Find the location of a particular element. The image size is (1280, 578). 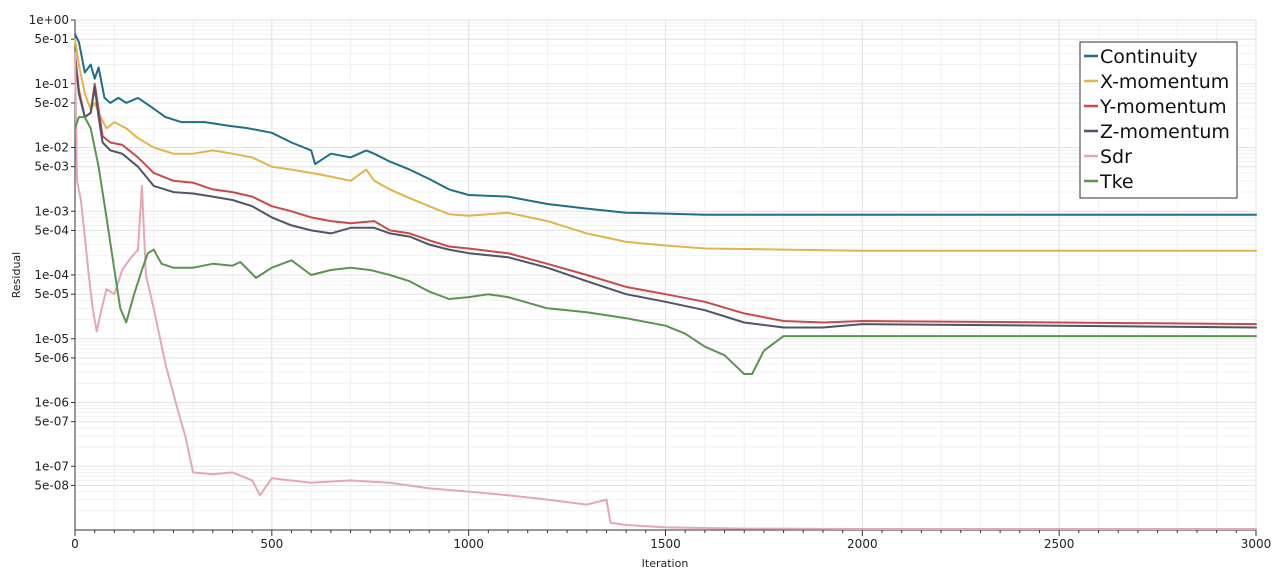

x-tick-label: 2000 is located at coordinates (862, 544).